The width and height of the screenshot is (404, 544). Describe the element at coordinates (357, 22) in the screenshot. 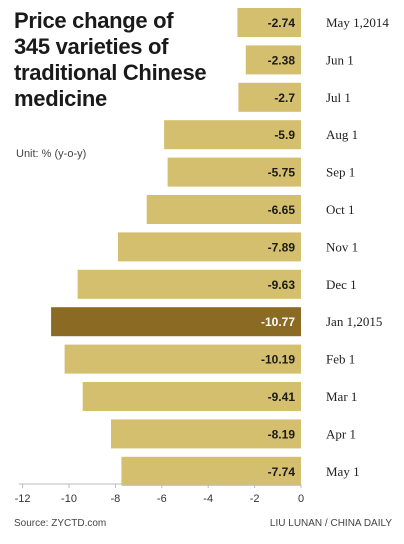

I see `category-label: May 1,2014` at that location.